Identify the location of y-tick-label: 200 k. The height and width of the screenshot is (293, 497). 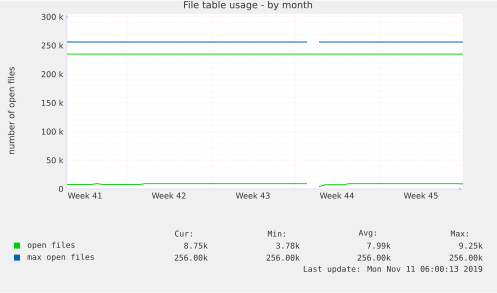
(53, 74).